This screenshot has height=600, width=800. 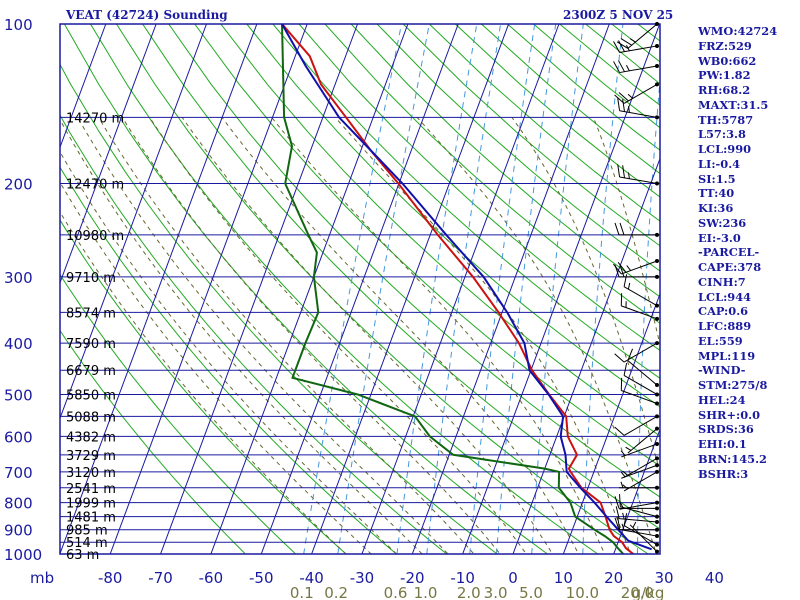 I want to click on index-item: EL:559, so click(x=720, y=340).